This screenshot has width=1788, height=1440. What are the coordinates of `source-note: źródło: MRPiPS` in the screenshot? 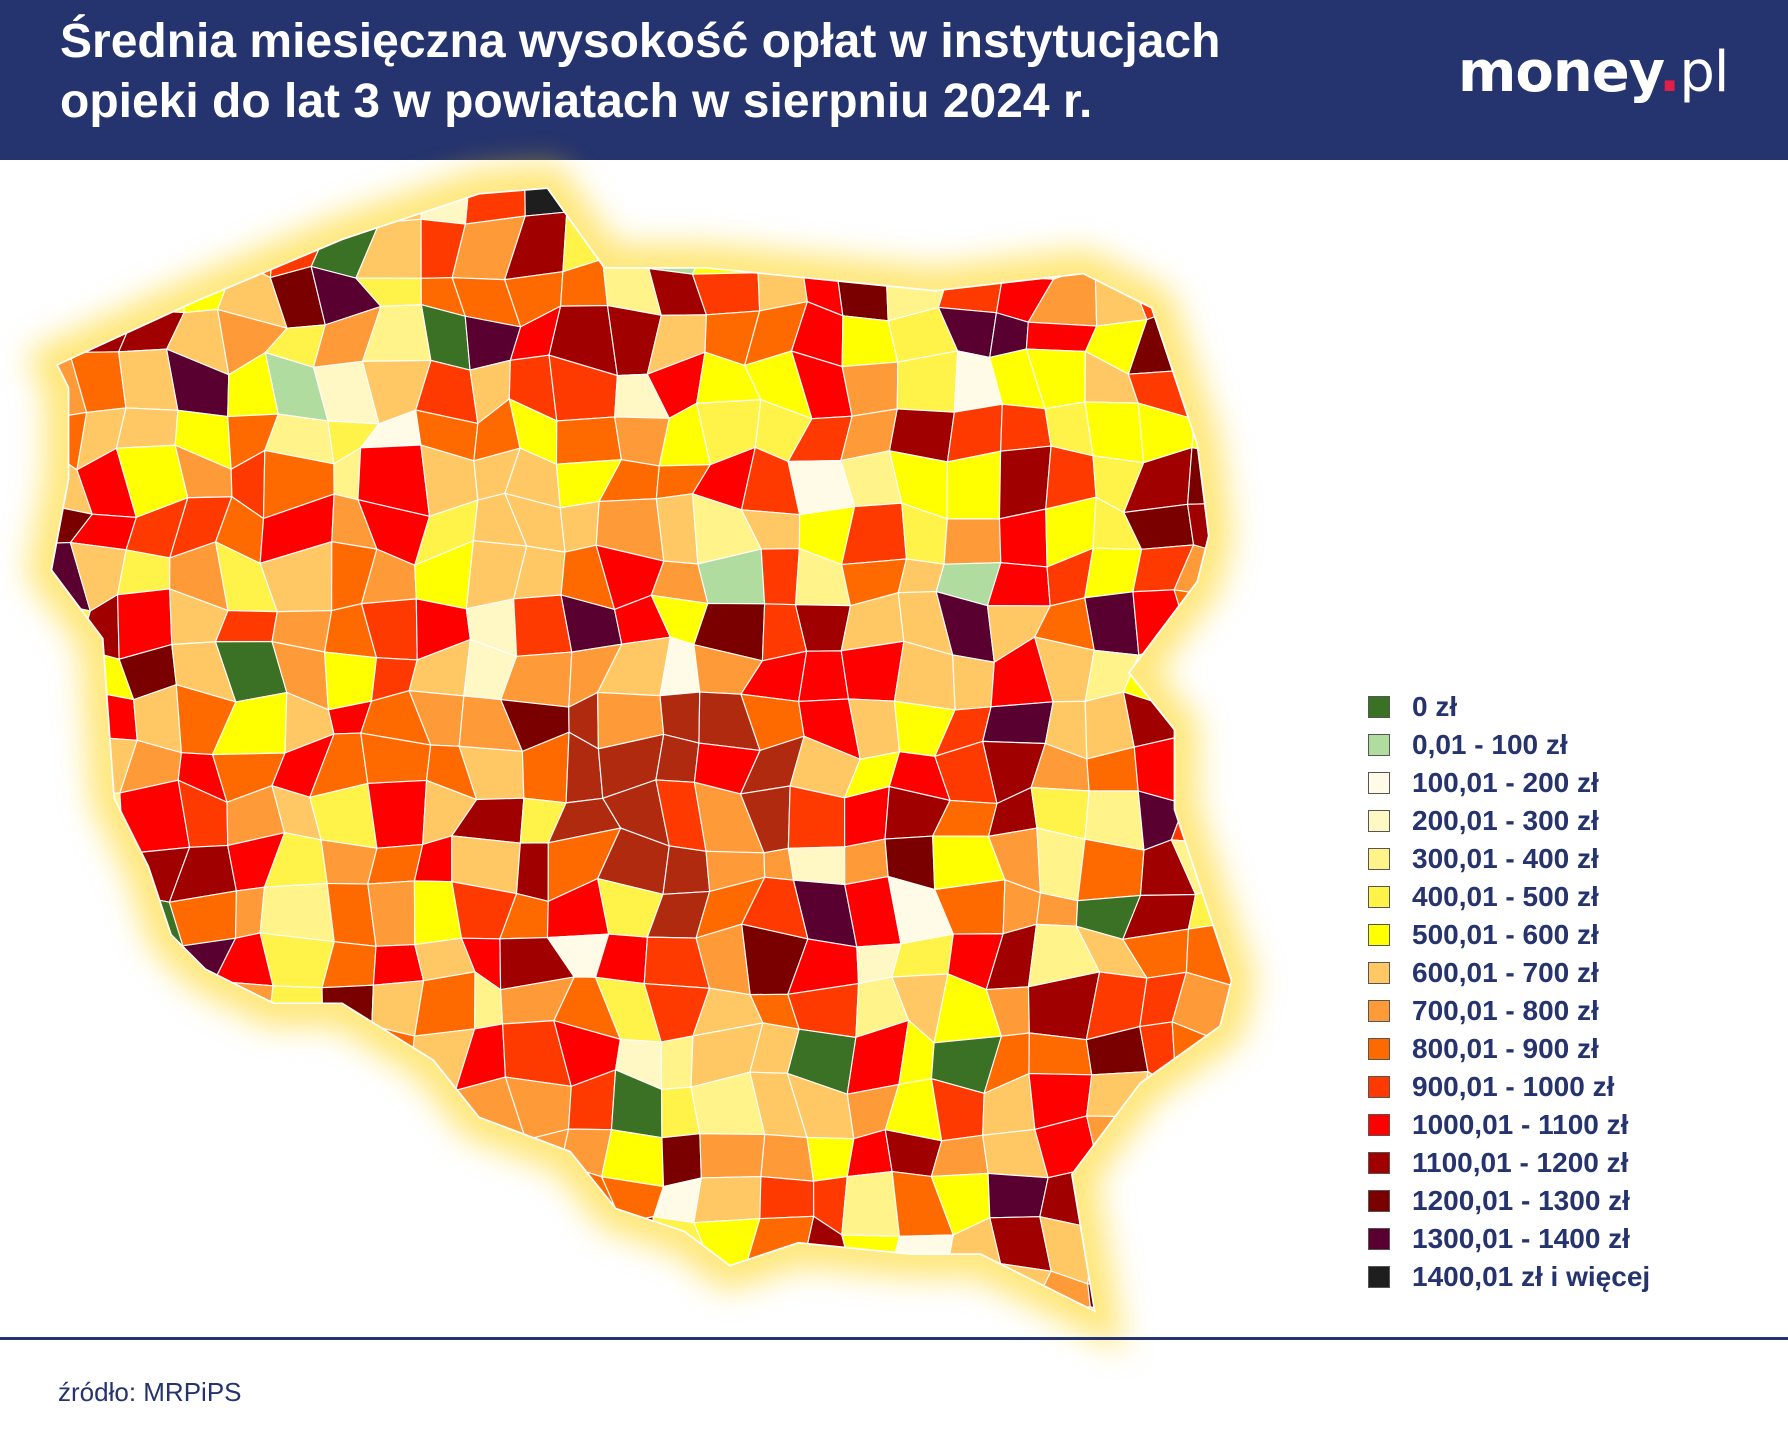 It's located at (150, 1392).